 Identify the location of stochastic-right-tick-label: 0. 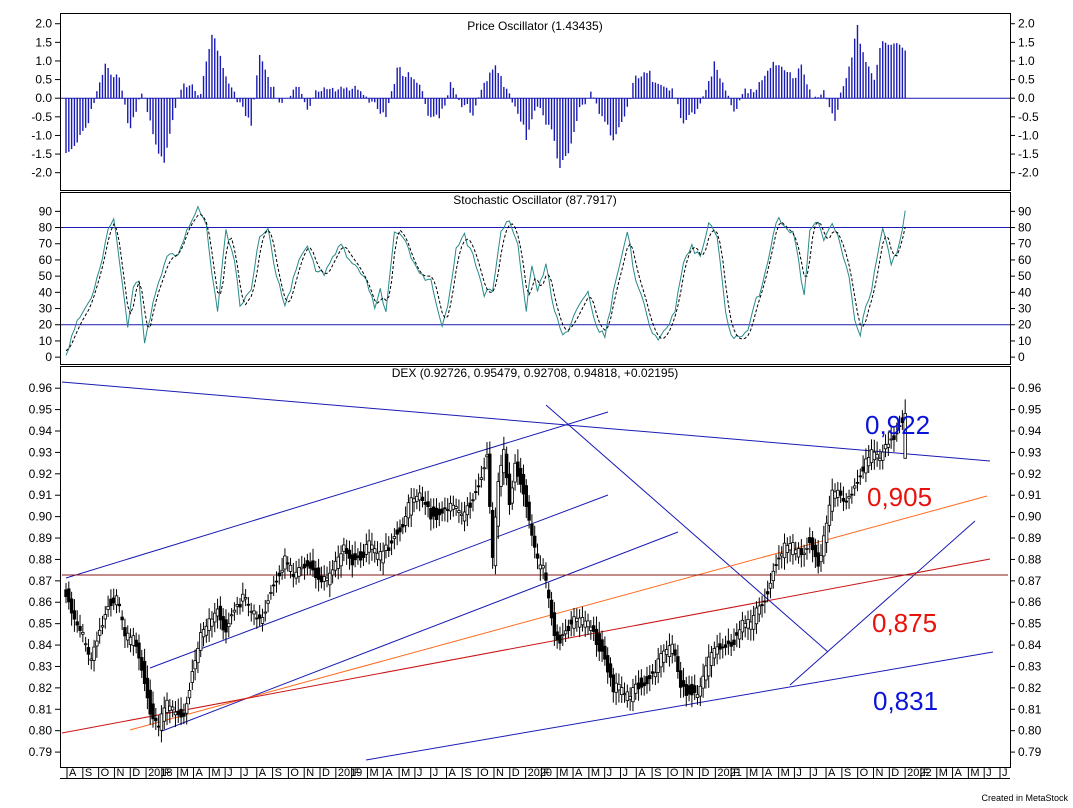
(1021, 357).